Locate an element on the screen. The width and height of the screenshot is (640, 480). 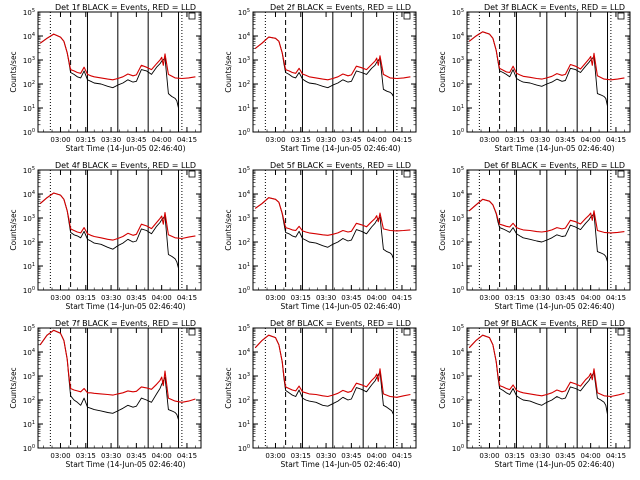
panel-title: Det 4f BLACK = Events, RED = LLD is located at coordinates (125, 165).